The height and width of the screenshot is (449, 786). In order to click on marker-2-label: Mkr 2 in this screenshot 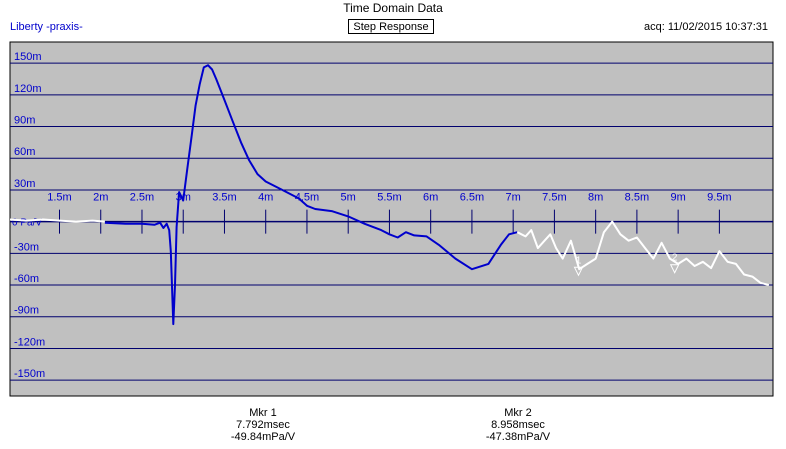, I will do `click(518, 413)`.